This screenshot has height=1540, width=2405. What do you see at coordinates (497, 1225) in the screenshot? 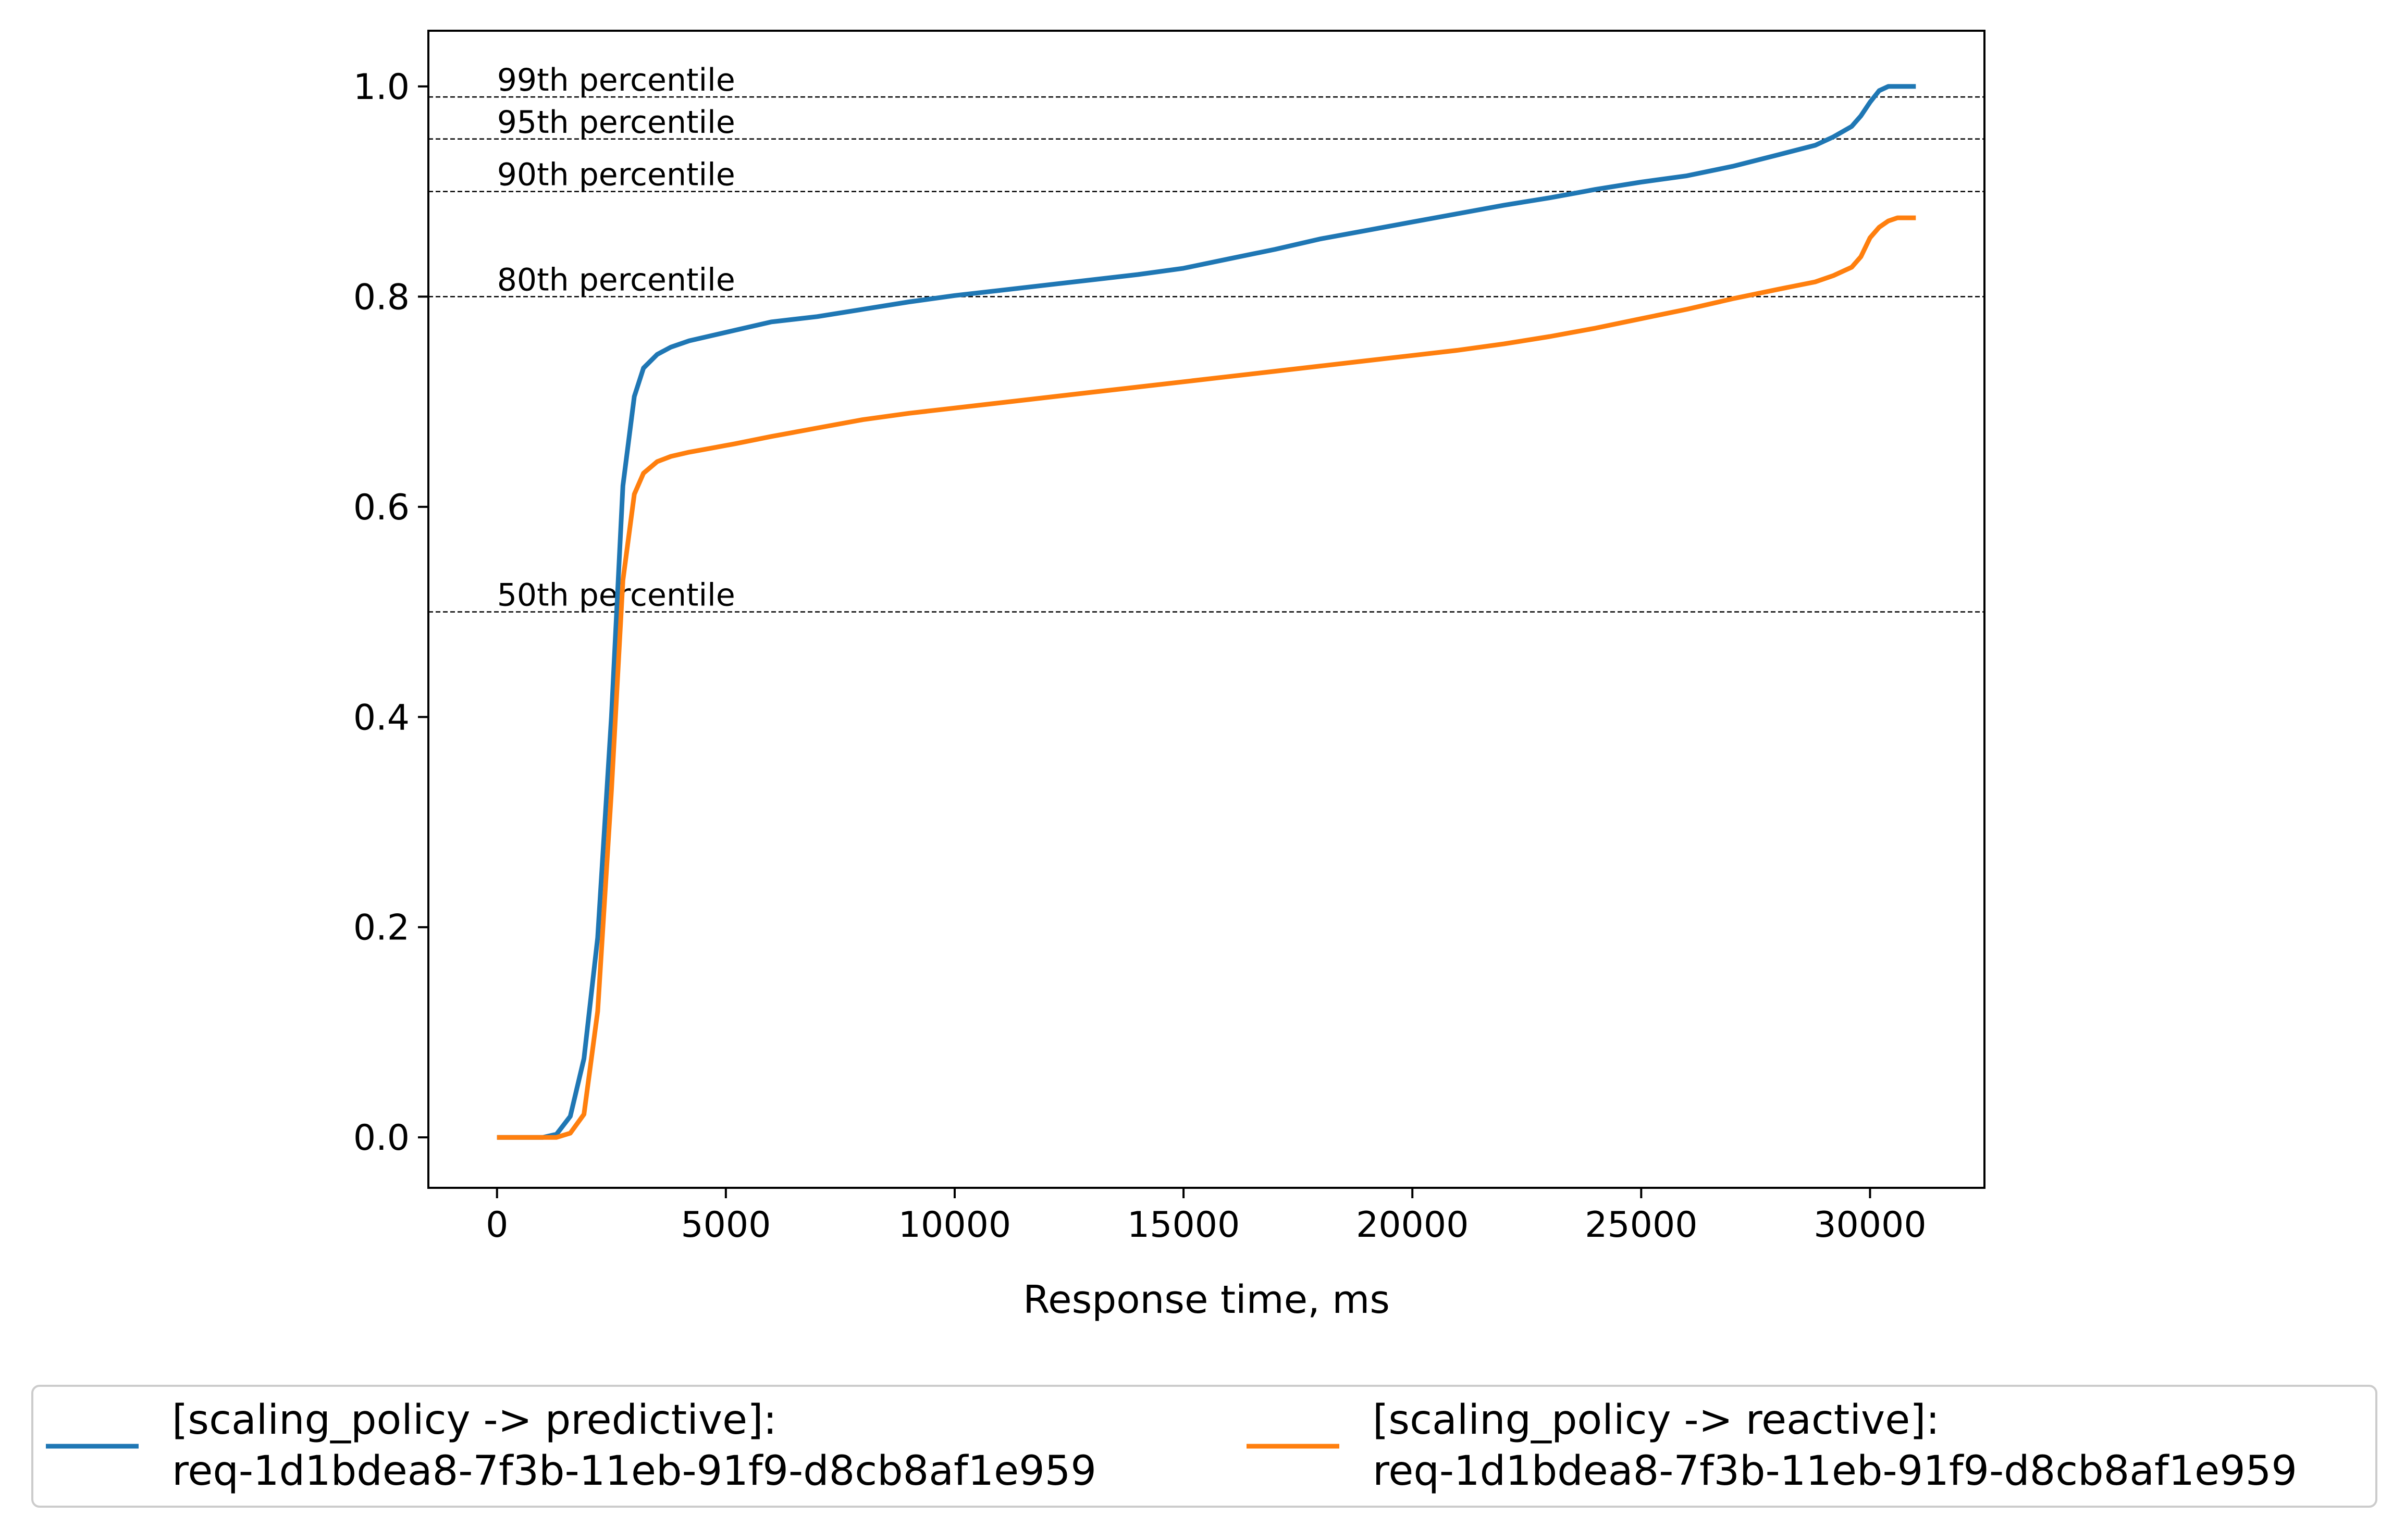
I see `x-tick-label: 0` at bounding box center [497, 1225].